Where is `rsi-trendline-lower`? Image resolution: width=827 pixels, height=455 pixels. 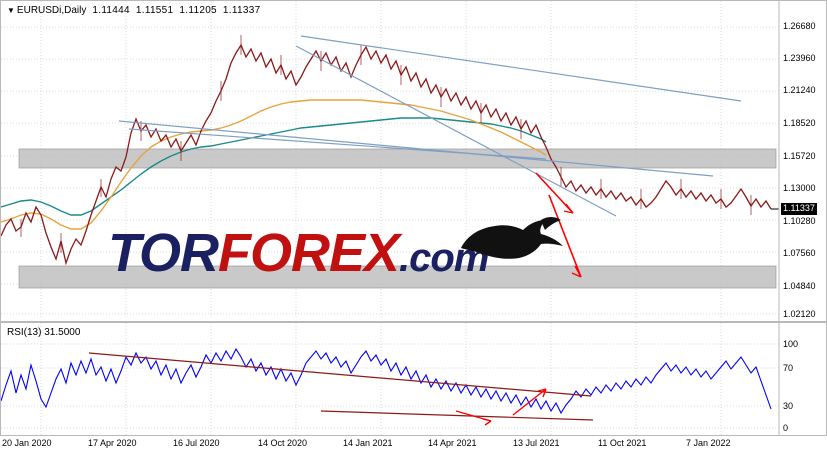
rsi-trendline-lower is located at coordinates (457, 415).